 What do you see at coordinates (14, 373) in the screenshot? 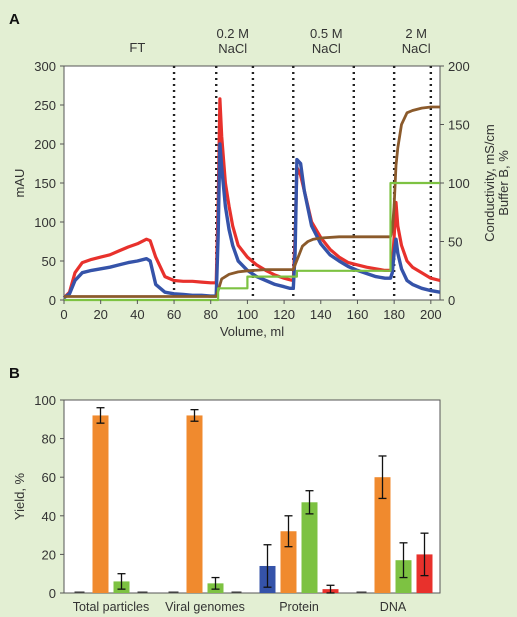
I see `panel-b-label: B` at bounding box center [14, 373].